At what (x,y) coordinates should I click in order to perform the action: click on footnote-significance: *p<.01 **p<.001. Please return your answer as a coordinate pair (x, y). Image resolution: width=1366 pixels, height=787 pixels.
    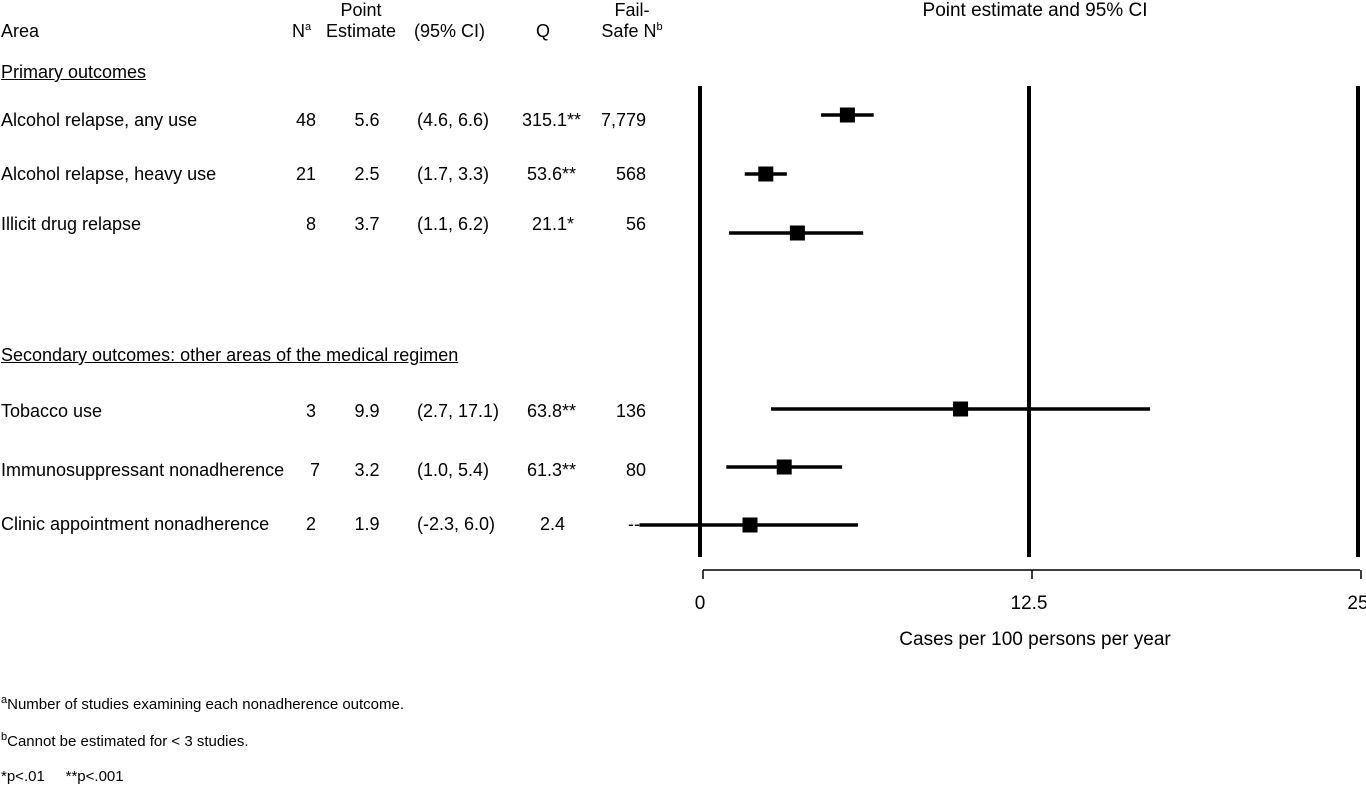
    Looking at the image, I should click on (62, 776).